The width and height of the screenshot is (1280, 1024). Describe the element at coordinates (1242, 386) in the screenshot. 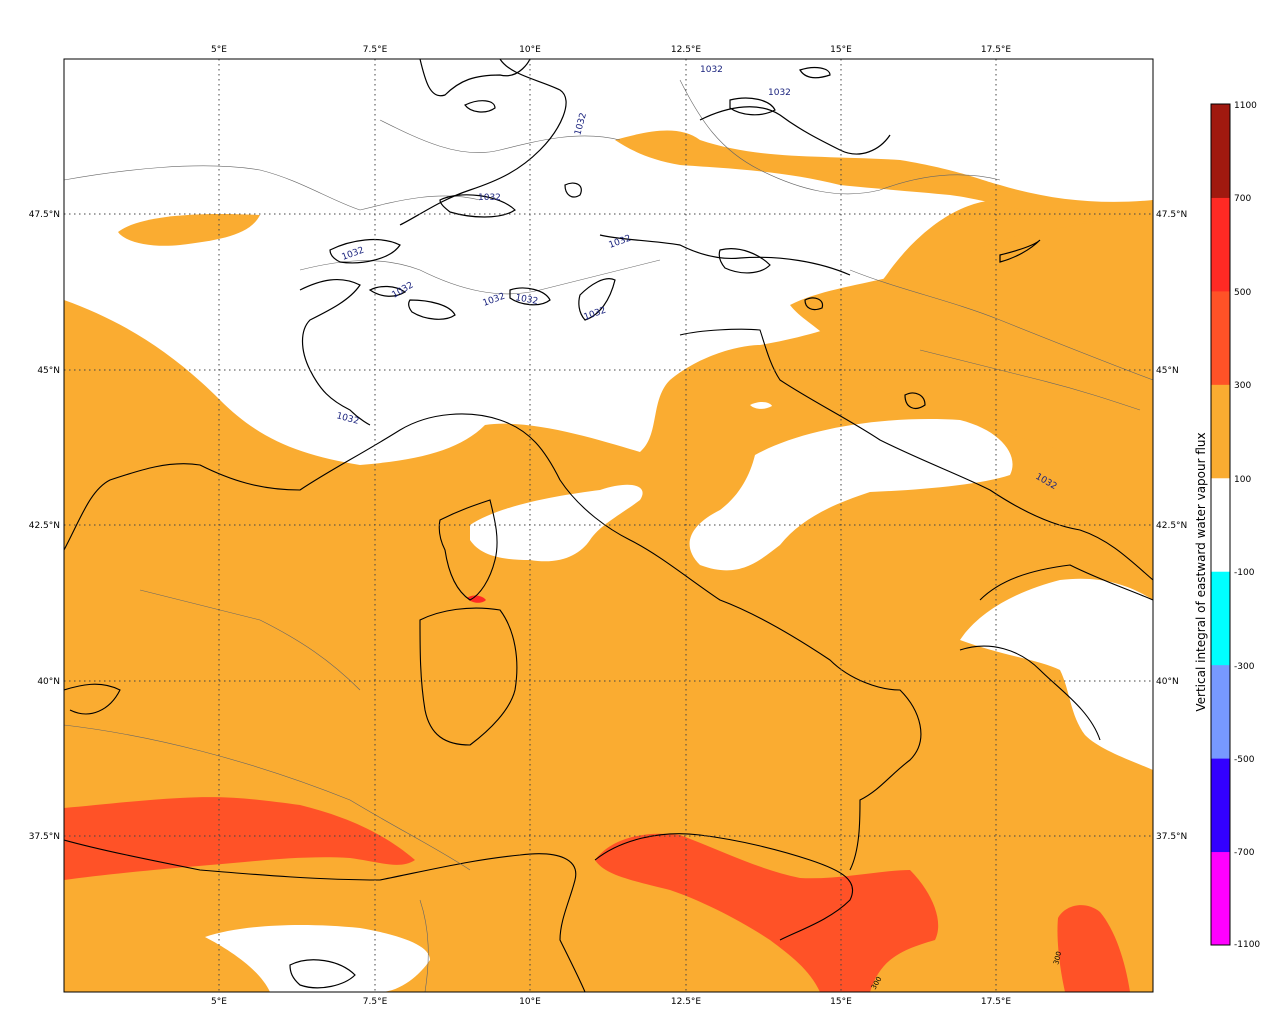

I see `colorbar-tick-label: 300` at that location.